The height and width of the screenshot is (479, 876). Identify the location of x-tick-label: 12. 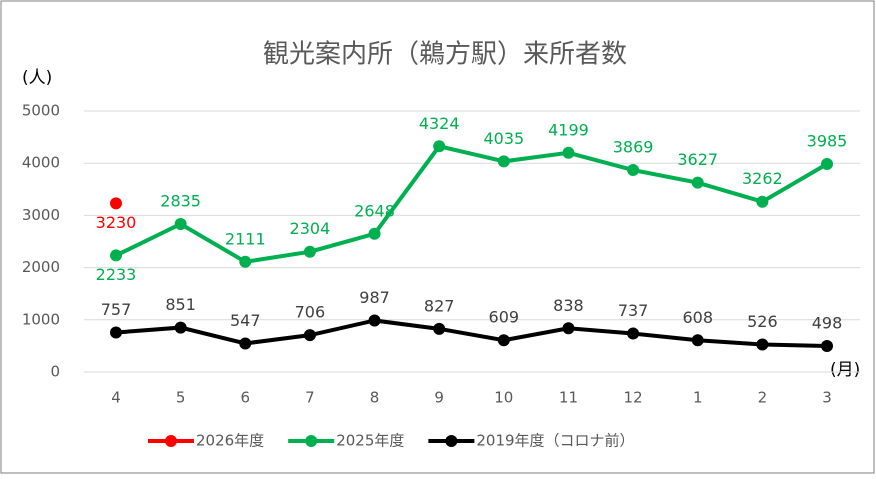
(633, 398).